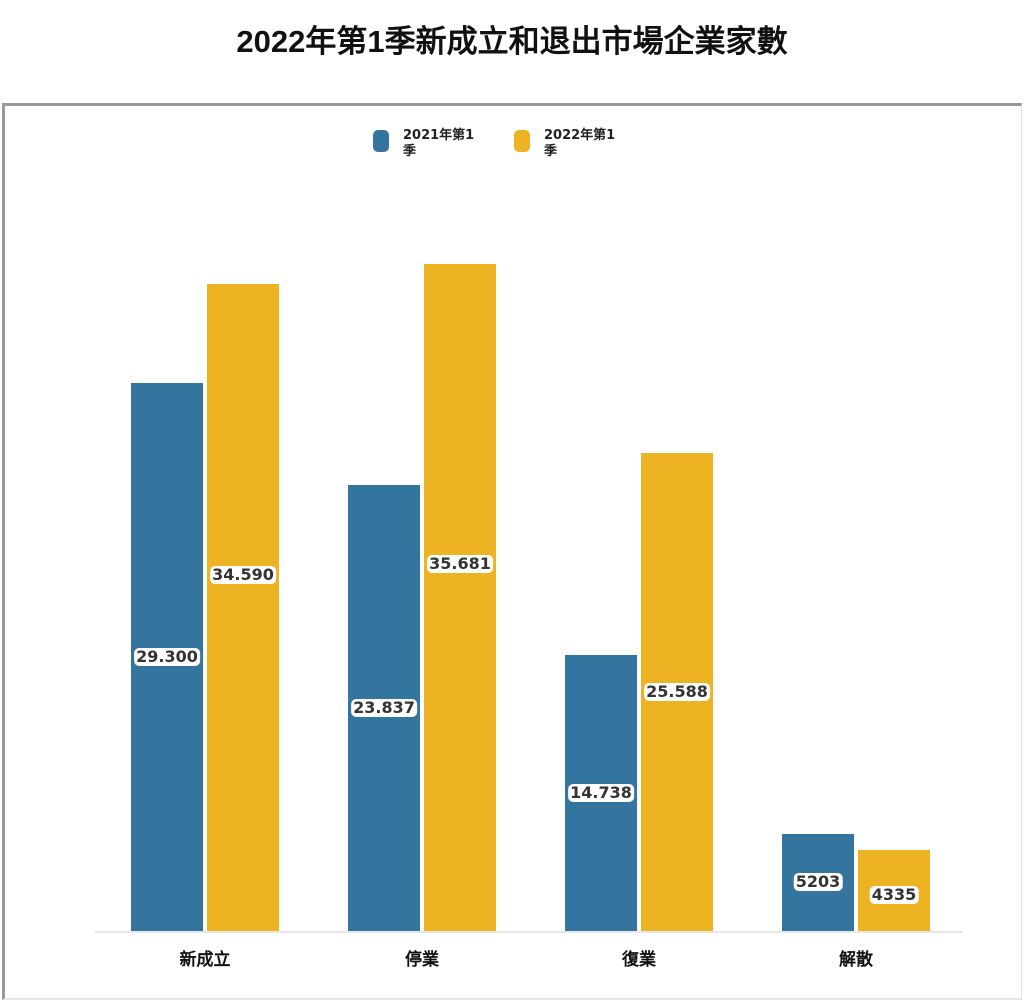  I want to click on bar-value-label: 29.300, so click(167, 656).